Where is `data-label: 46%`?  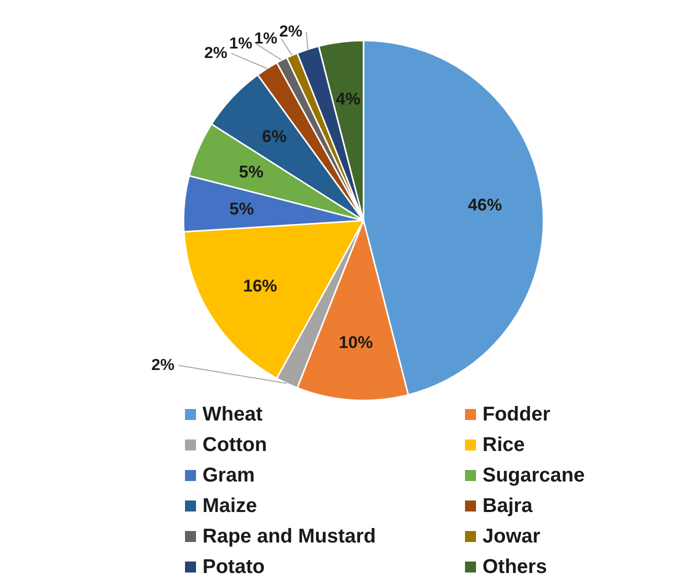
data-label: 46% is located at coordinates (485, 205).